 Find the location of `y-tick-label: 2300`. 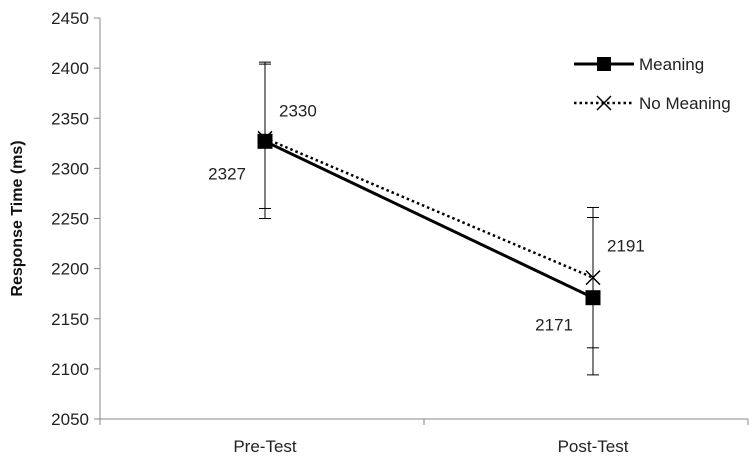

y-tick-label: 2300 is located at coordinates (70, 168).